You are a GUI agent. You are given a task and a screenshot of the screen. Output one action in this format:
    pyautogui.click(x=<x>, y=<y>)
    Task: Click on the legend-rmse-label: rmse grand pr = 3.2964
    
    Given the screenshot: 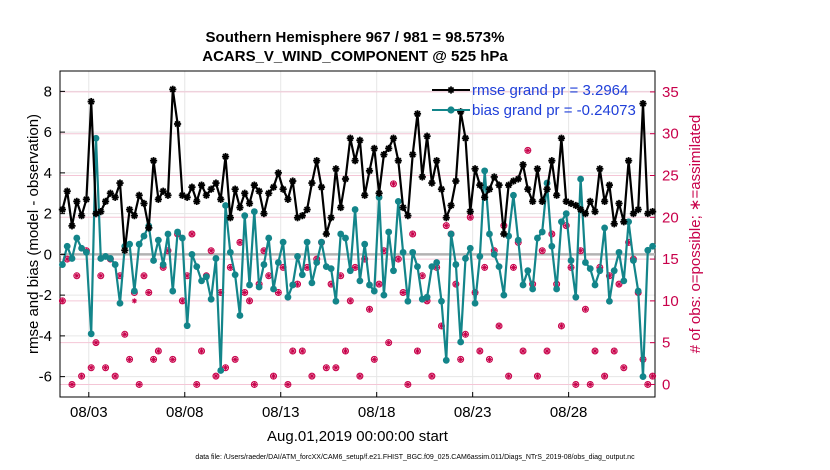 What is the action you would take?
    pyautogui.click(x=550, y=90)
    